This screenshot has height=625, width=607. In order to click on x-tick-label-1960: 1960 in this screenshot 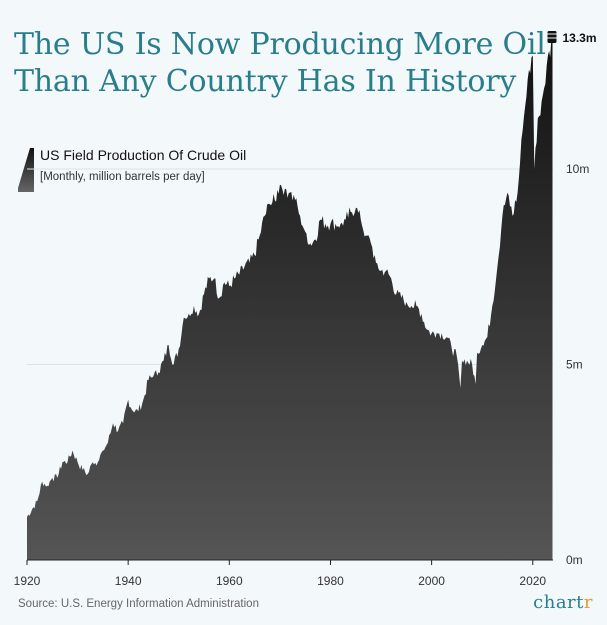, I will do `click(229, 581)`.